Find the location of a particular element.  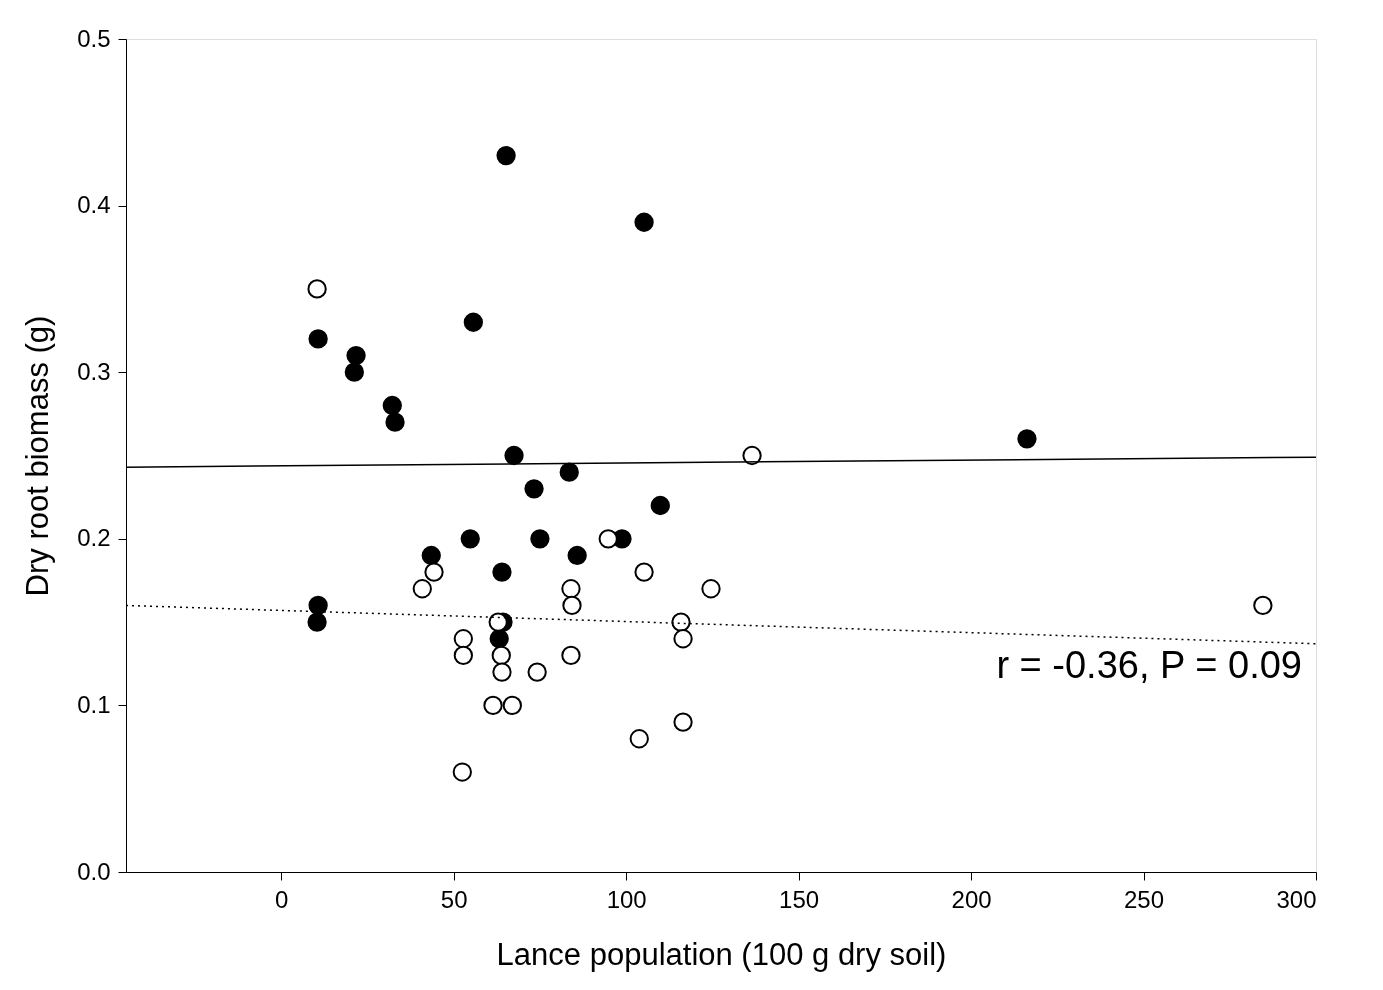

x-tick-label: 50 is located at coordinates (454, 899).